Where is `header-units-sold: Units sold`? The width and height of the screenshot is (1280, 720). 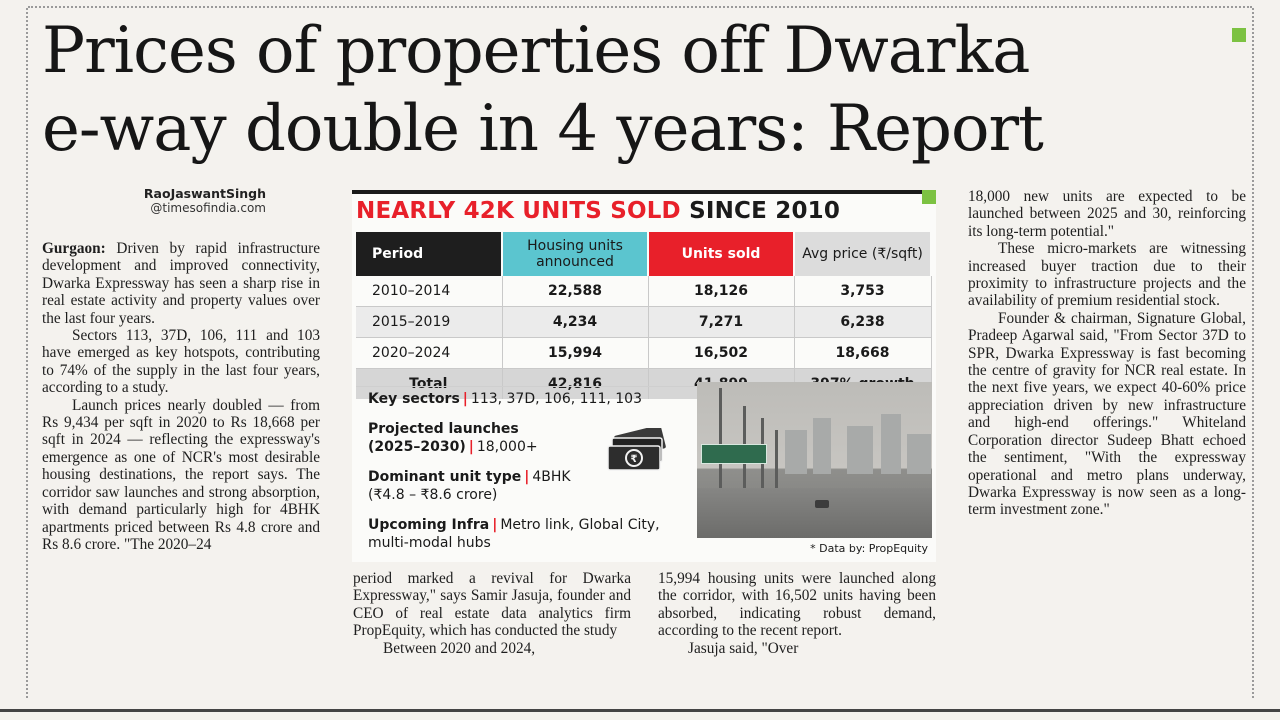
header-units-sold: Units sold is located at coordinates (721, 254).